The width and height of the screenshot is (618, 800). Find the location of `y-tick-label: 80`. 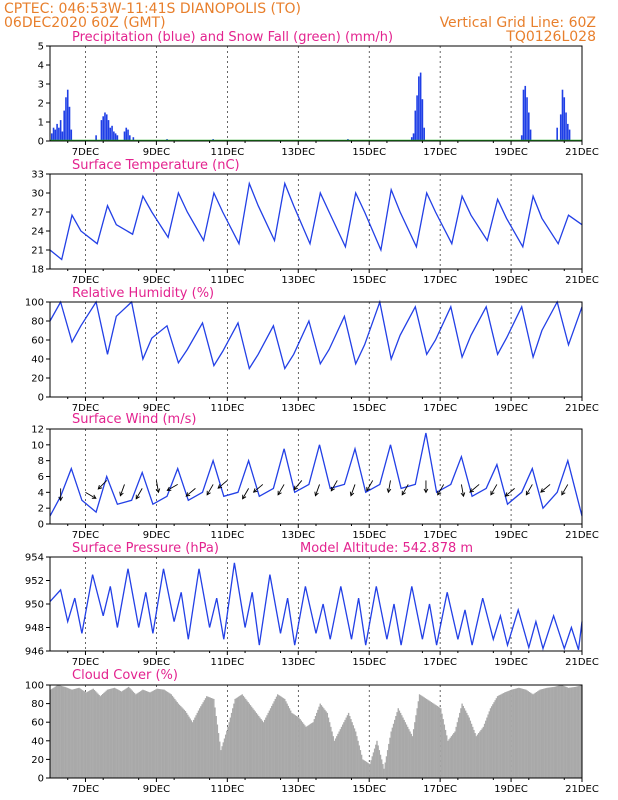

y-tick-label: 80 is located at coordinates (37, 322).